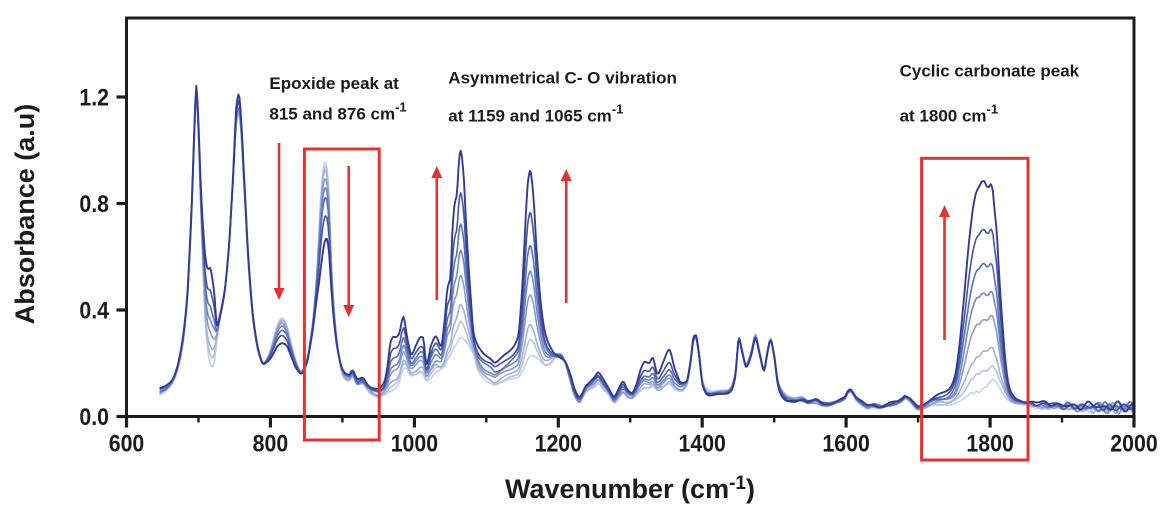 The image size is (1174, 526). What do you see at coordinates (127, 443) in the screenshot?
I see `svg-text: 600` at bounding box center [127, 443].